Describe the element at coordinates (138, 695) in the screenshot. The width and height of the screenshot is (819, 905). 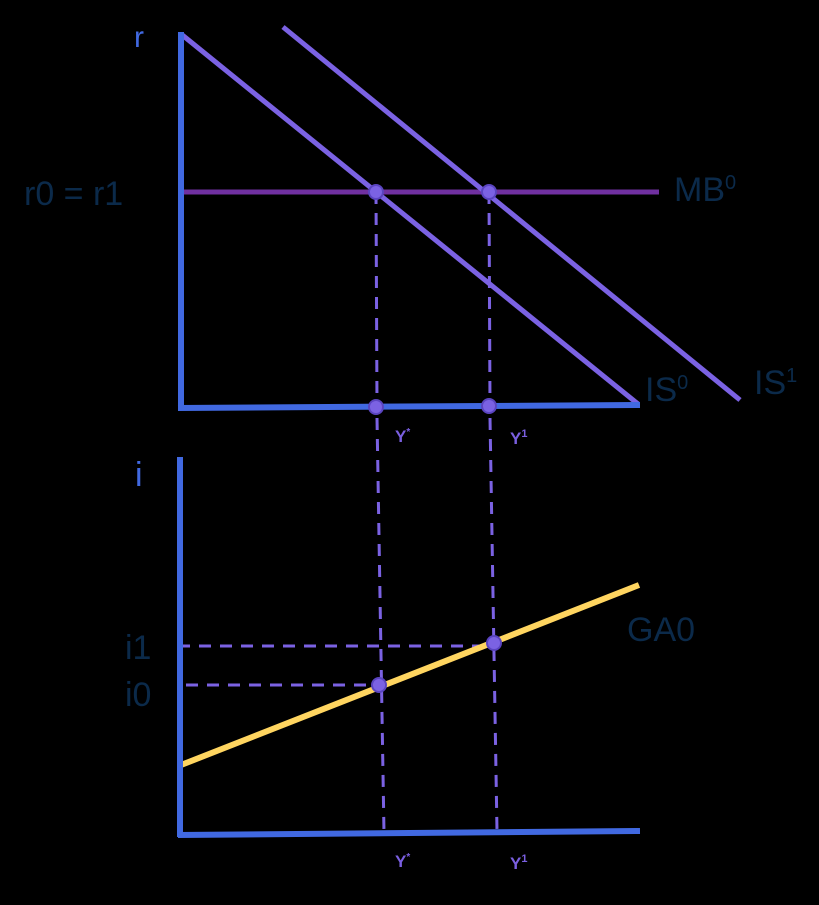
I see `i0-label: i0` at that location.